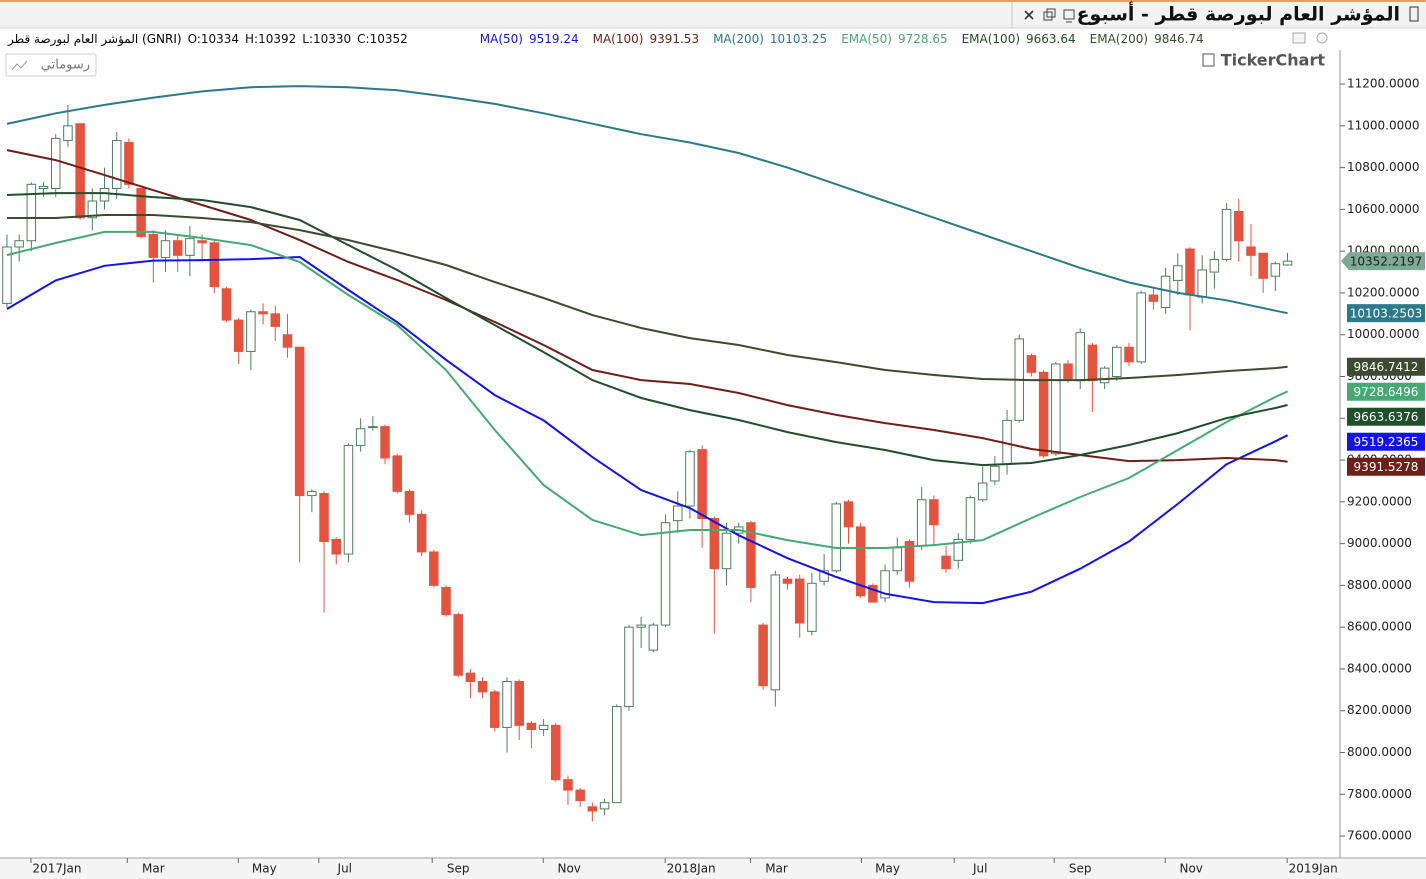 The height and width of the screenshot is (879, 1426). I want to click on ohlc-label: C:10352, so click(382, 39).